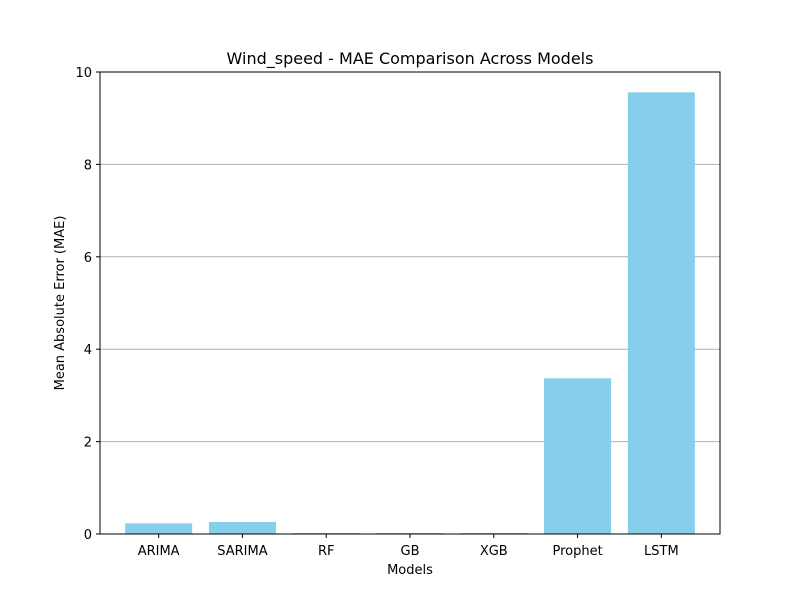 The height and width of the screenshot is (600, 800). I want to click on x-axis-title: Models, so click(410, 570).